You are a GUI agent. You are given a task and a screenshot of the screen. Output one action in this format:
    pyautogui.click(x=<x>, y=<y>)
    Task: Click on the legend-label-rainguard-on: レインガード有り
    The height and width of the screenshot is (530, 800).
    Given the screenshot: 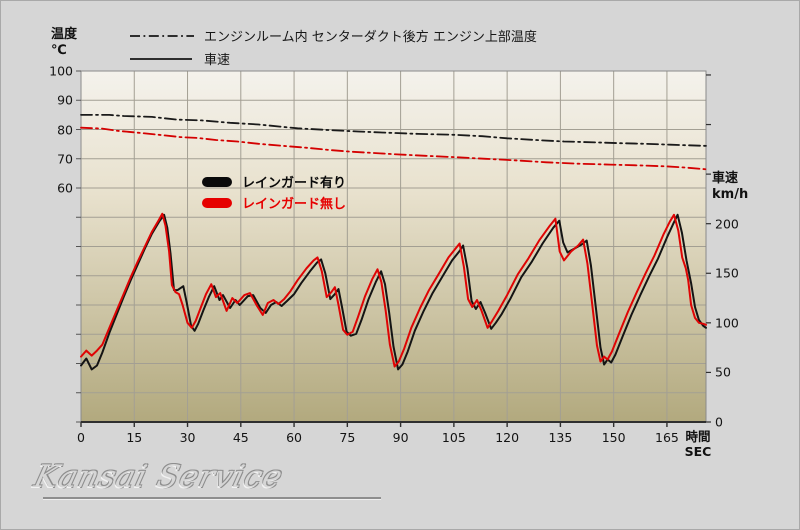 What is the action you would take?
    pyautogui.click(x=294, y=183)
    